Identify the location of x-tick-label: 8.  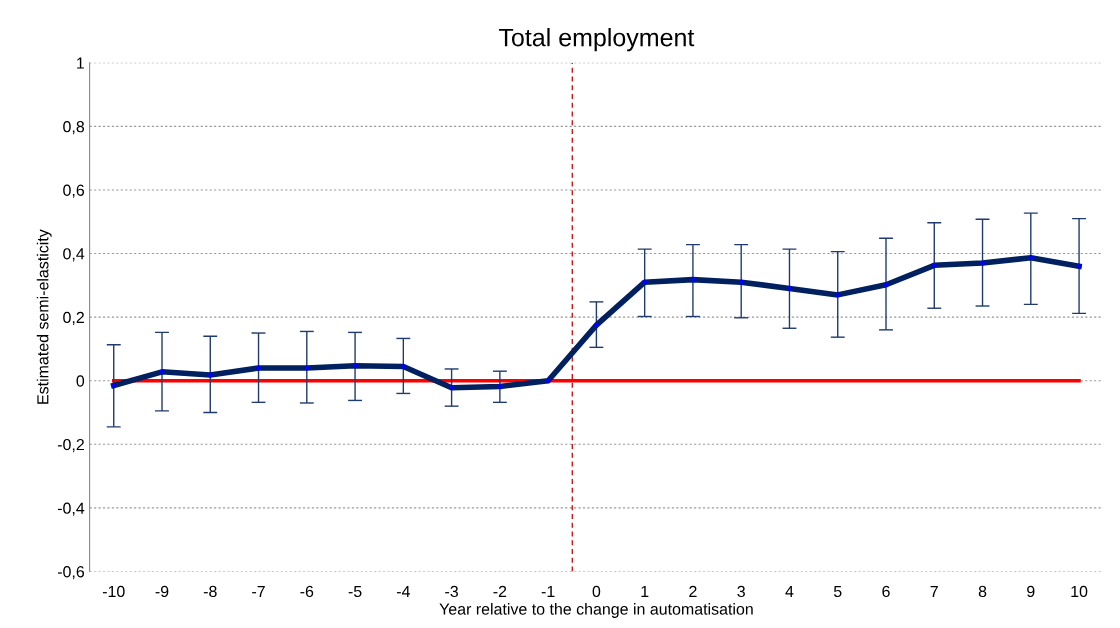
(982, 591).